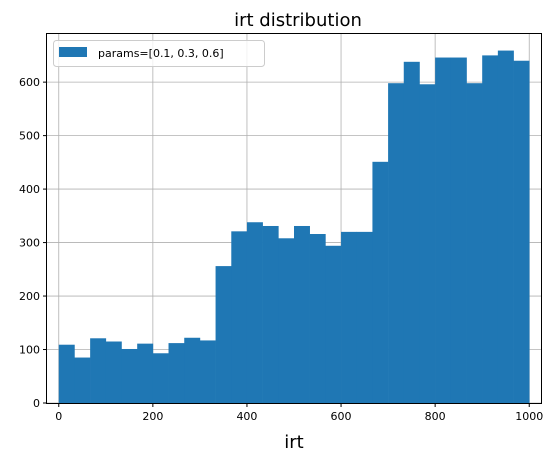 The height and width of the screenshot is (463, 552). I want to click on y-tick-label: 500, so click(29, 136).